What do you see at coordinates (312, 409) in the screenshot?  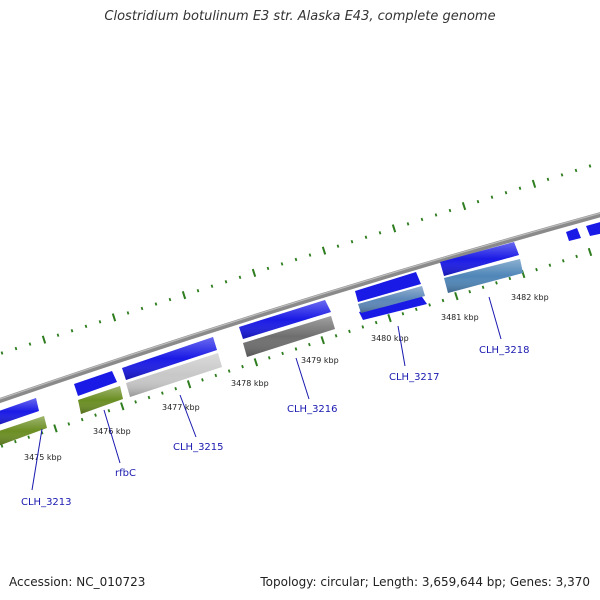 I see `gene-label: CLH_3216` at bounding box center [312, 409].